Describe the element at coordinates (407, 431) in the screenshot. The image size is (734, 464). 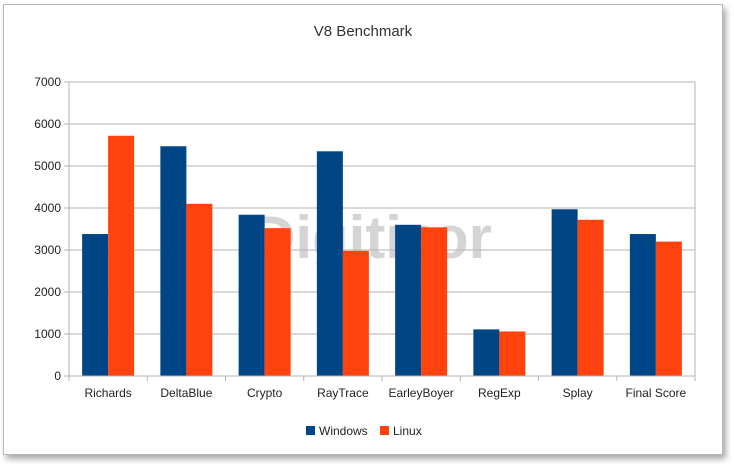
I see `legend-label-linux: Linux` at that location.